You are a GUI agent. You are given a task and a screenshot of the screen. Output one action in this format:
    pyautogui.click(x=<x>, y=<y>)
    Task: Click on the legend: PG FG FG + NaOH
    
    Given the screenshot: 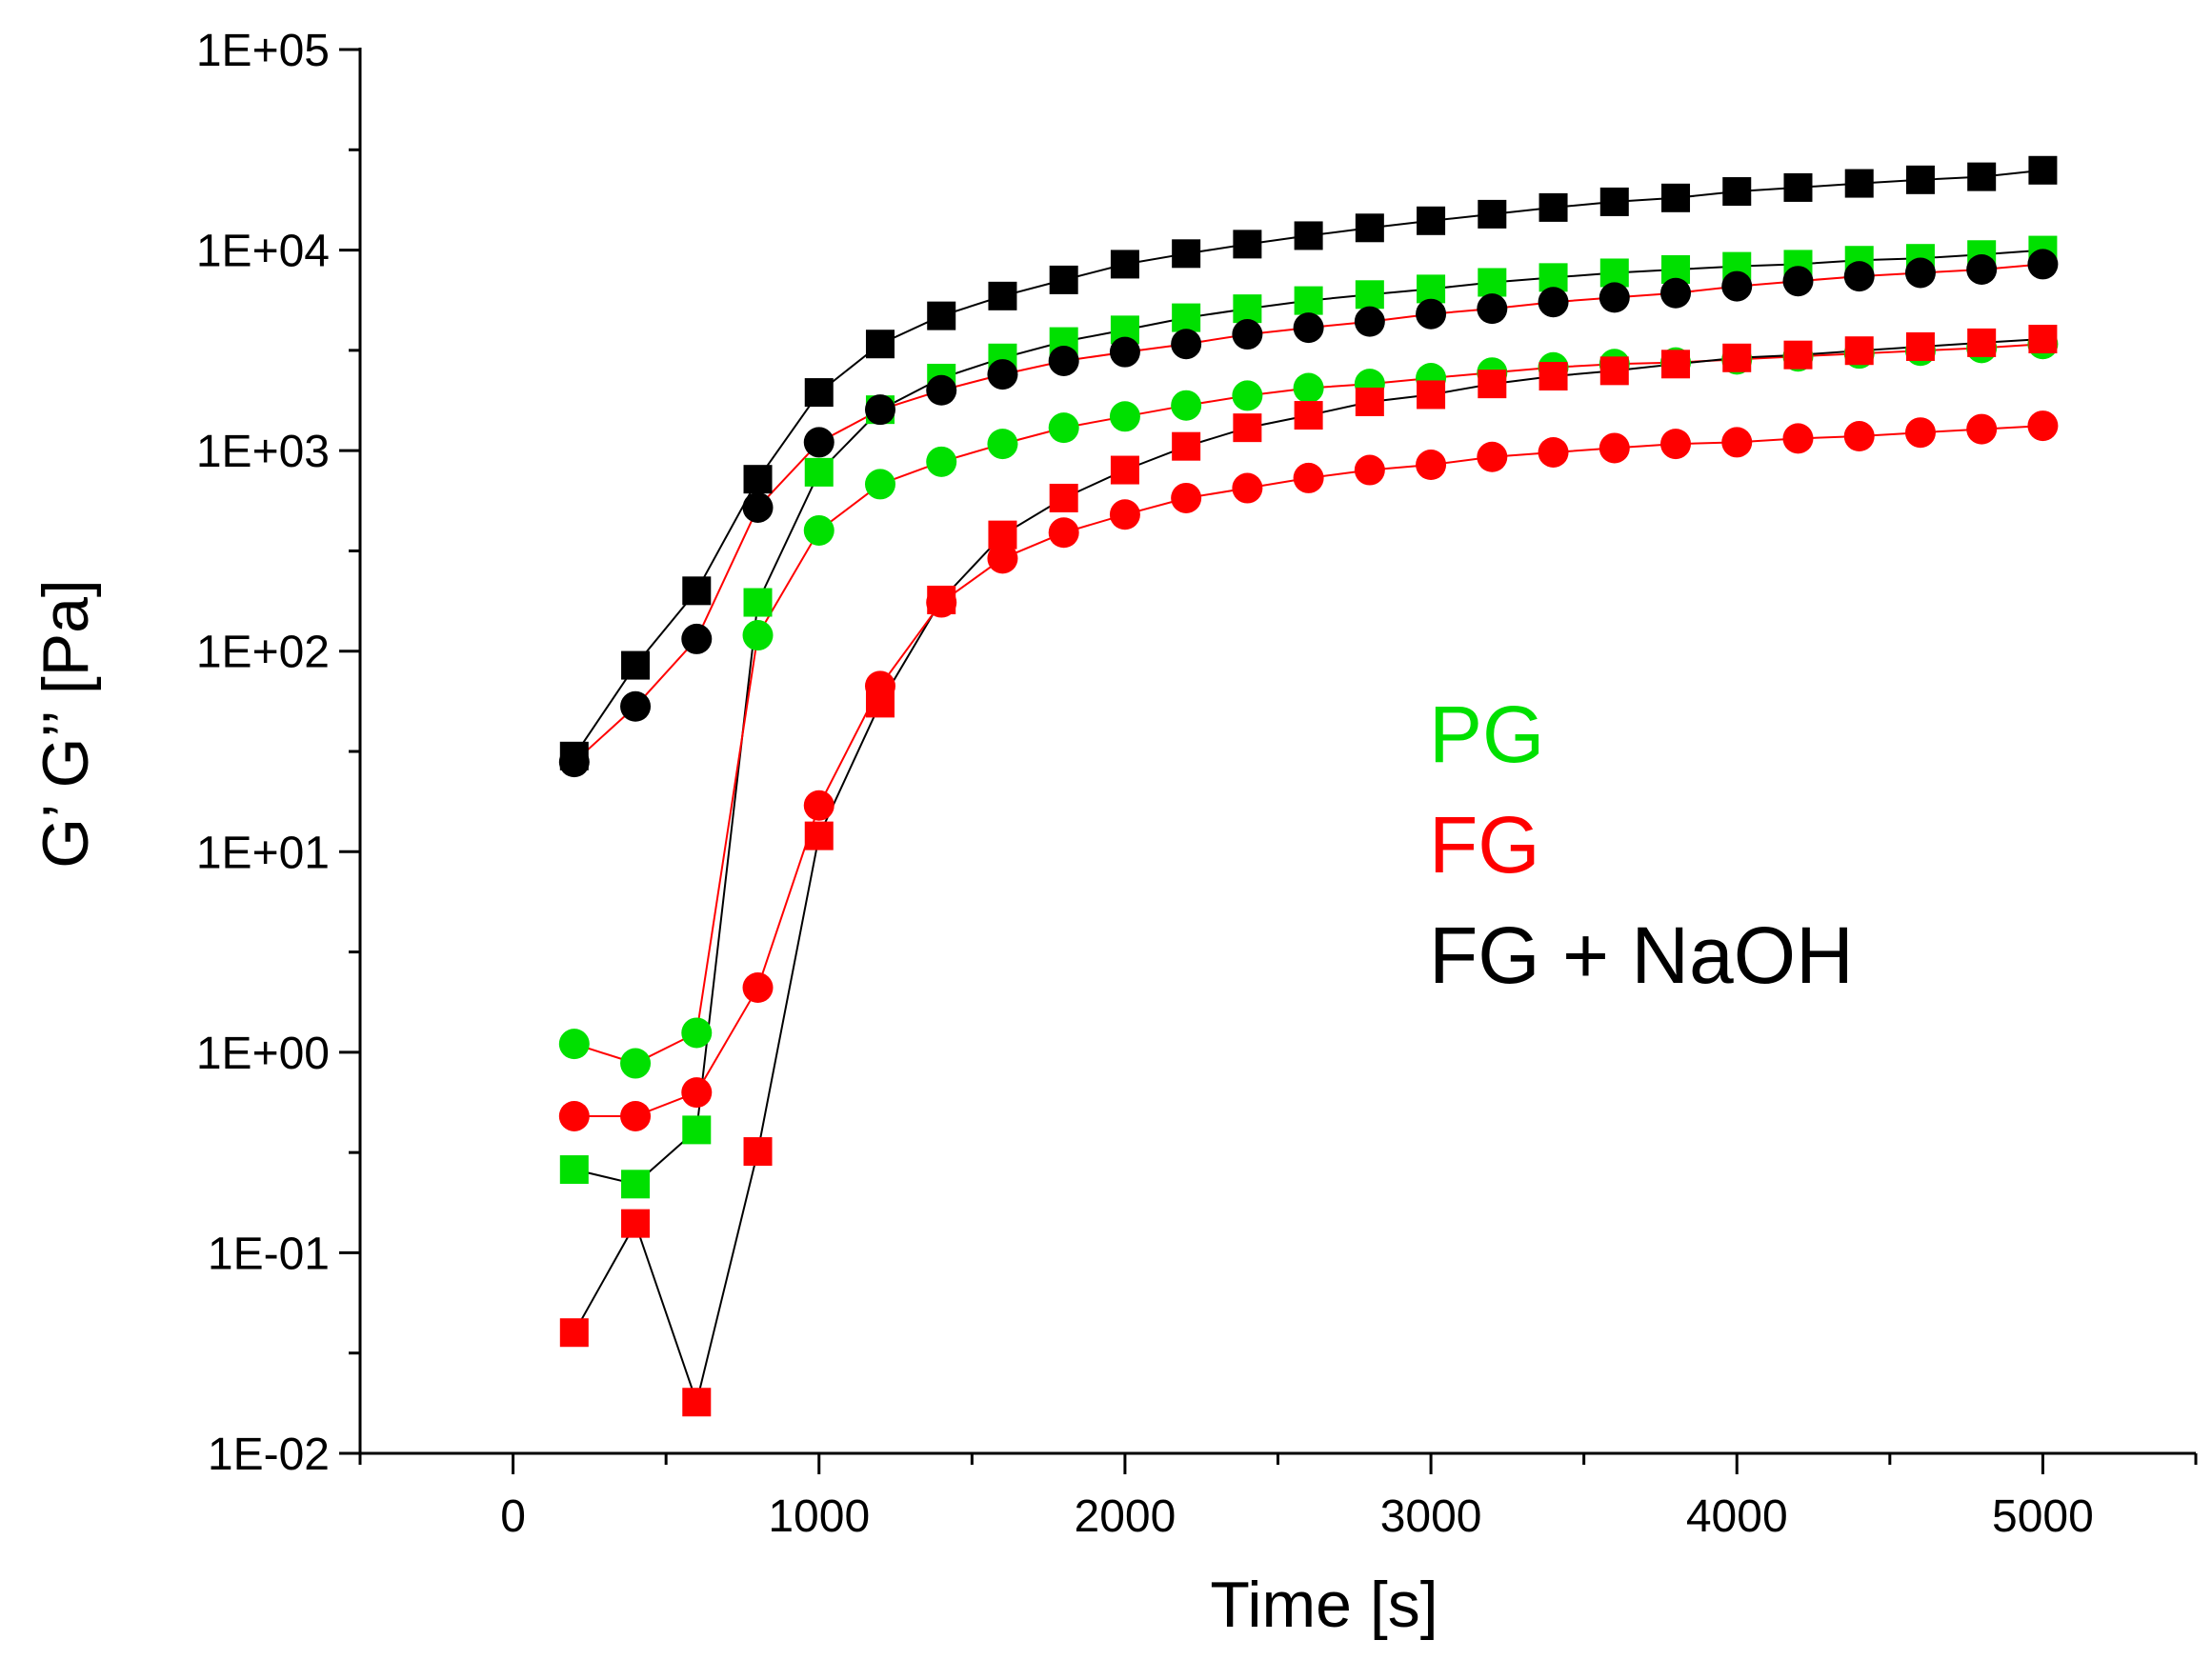 What is the action you would take?
    pyautogui.click(x=1641, y=845)
    